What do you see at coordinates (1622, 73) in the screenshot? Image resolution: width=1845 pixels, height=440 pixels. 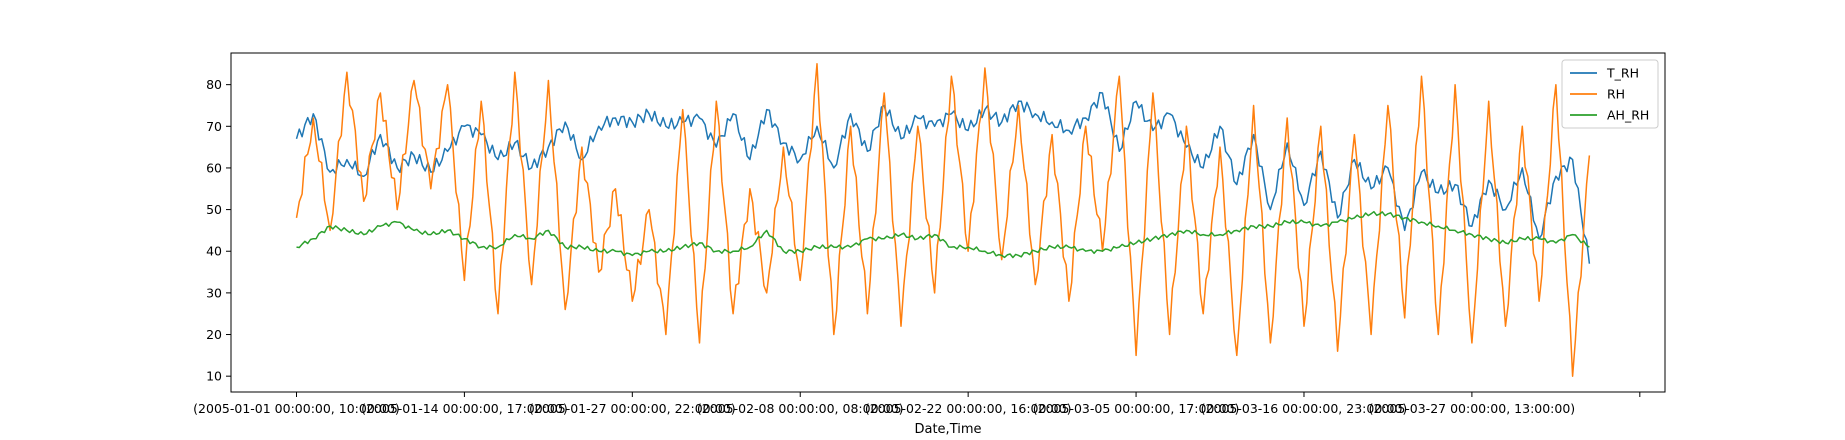 I see `legend-label-t-rh: T_RH` at bounding box center [1622, 73].